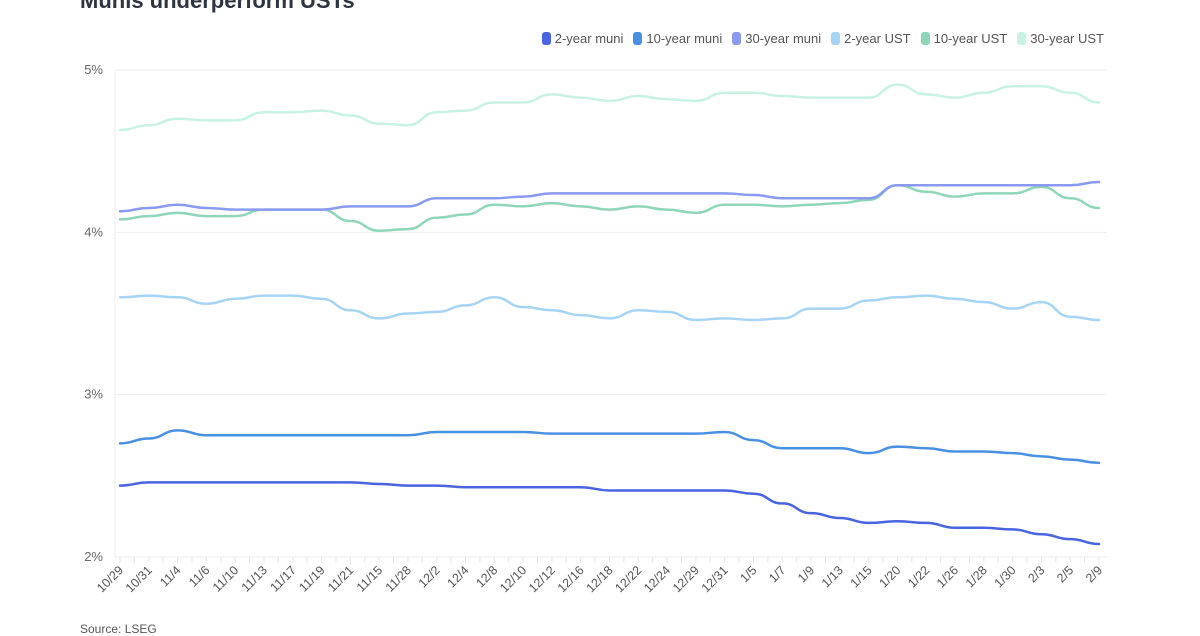 The width and height of the screenshot is (1200, 636). I want to click on y-tick-label: 4%, so click(93, 231).